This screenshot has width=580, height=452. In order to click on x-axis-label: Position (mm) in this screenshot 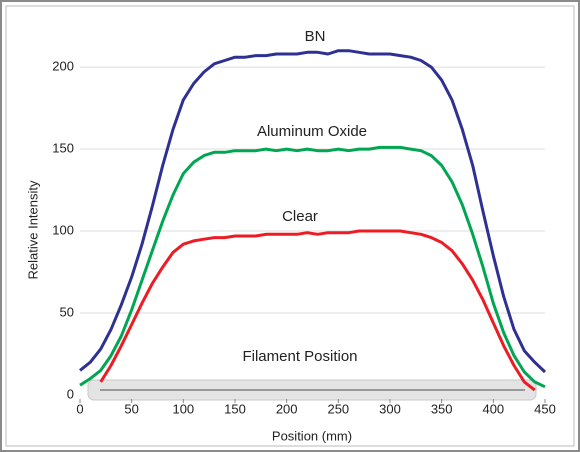, I will do `click(312, 435)`.